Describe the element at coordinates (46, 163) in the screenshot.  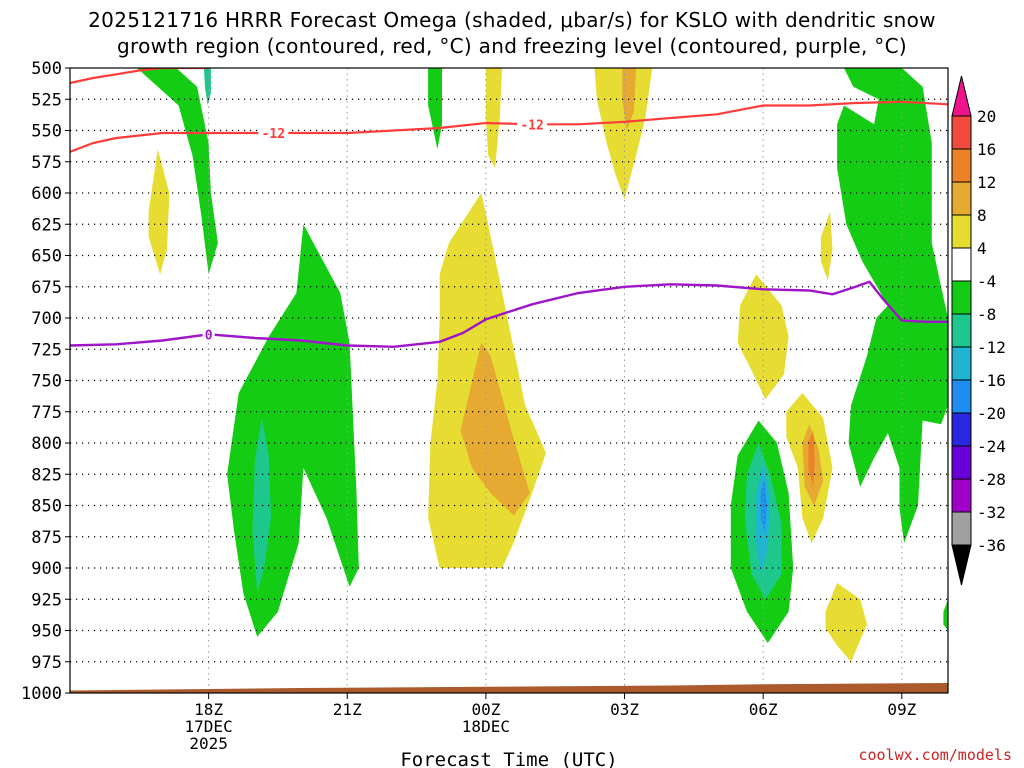
I see `y-tick-label: 575` at that location.